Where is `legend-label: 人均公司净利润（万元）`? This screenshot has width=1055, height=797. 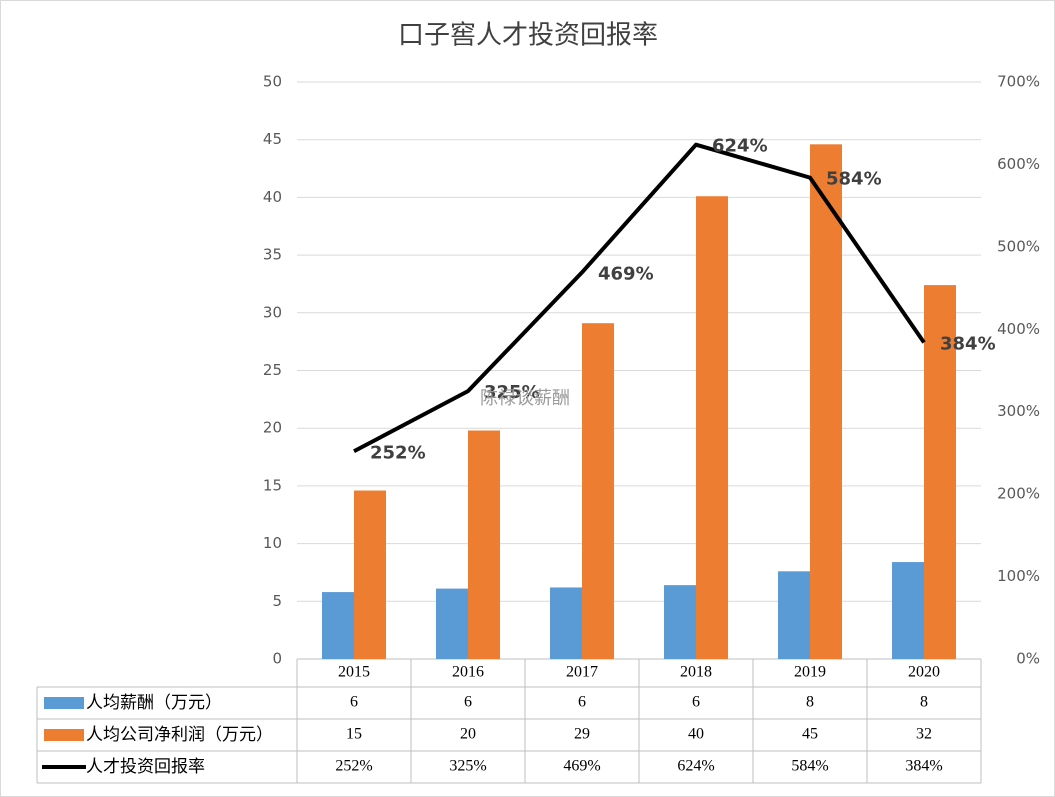
legend-label: 人均公司净利润（万元） is located at coordinates (179, 735).